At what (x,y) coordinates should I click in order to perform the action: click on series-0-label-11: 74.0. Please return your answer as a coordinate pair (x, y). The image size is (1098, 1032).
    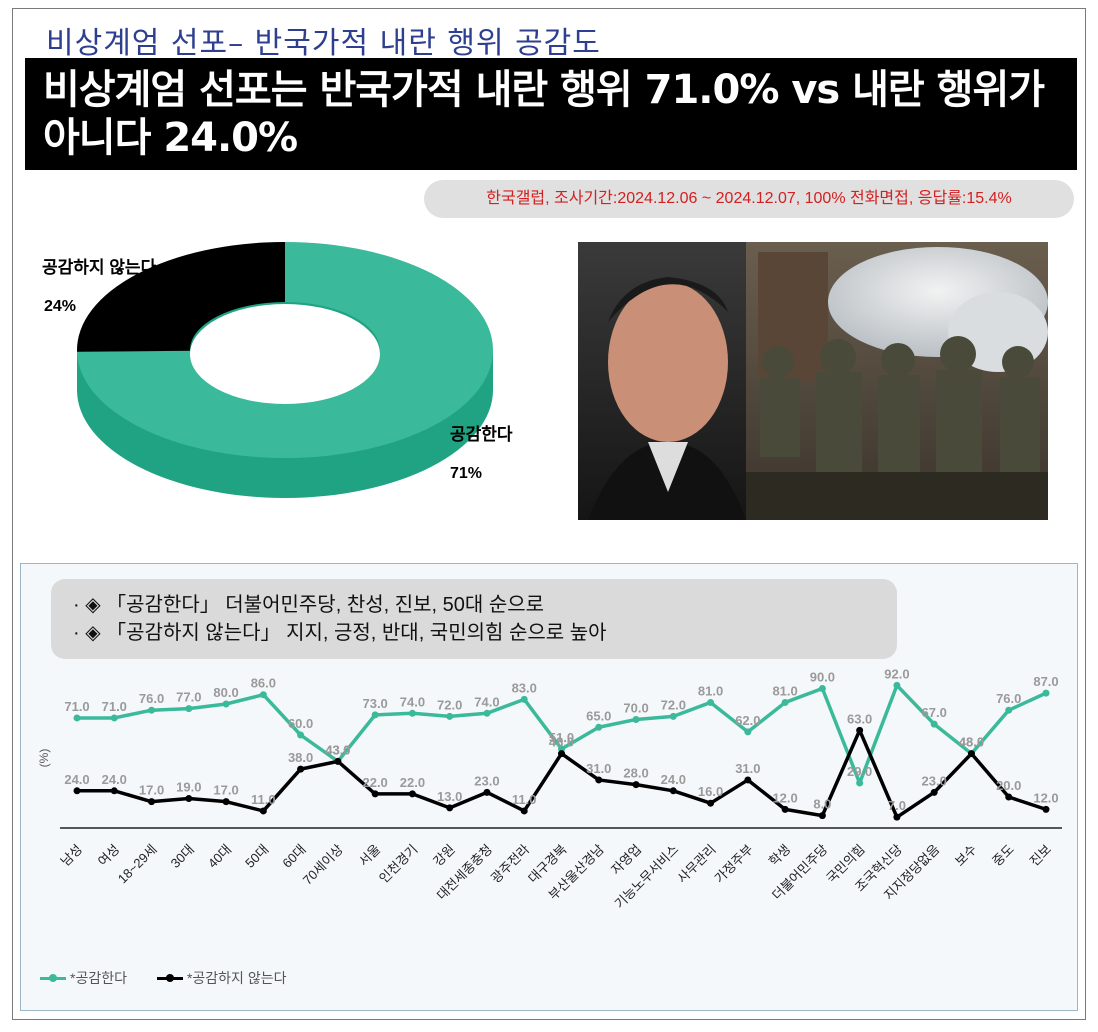
    Looking at the image, I should click on (486, 701).